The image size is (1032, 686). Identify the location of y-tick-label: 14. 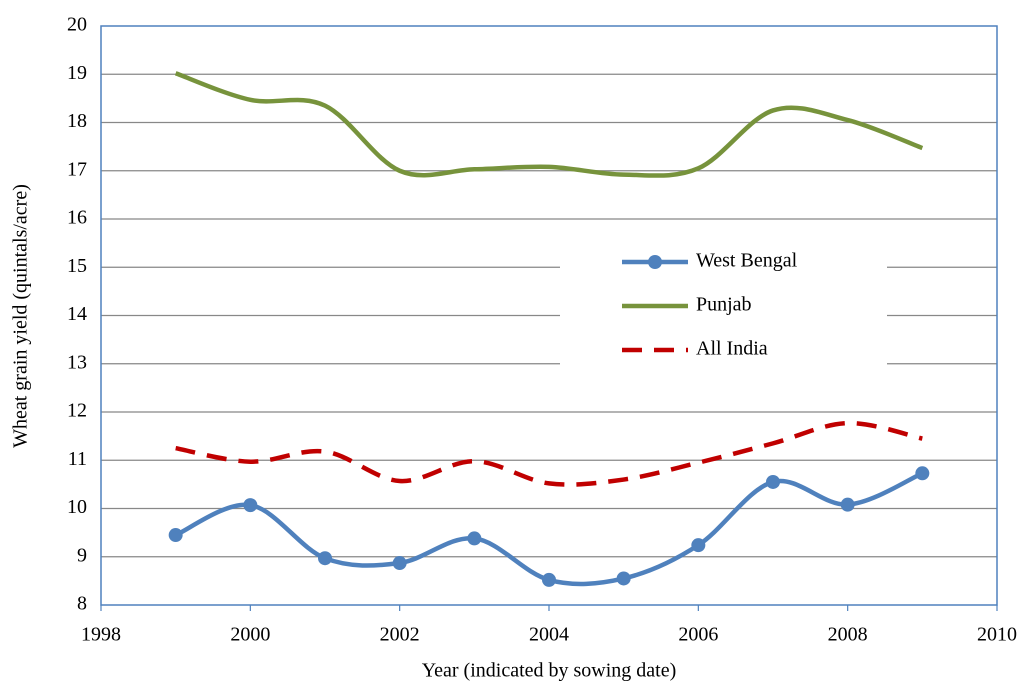
(77, 314).